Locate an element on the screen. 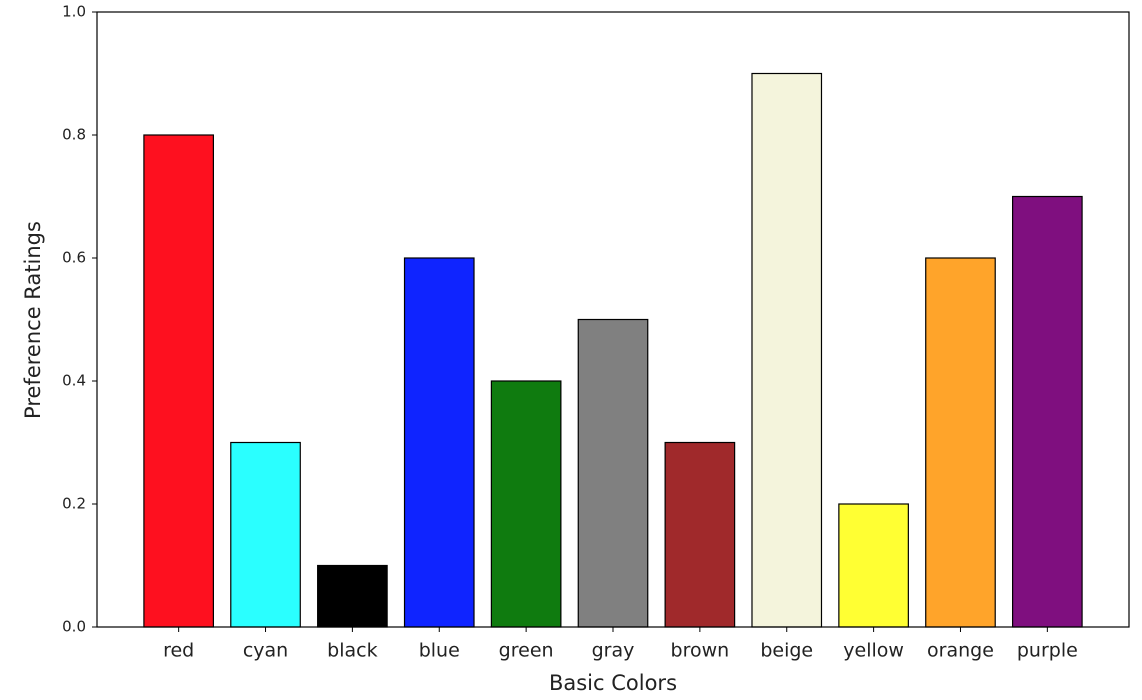 This screenshot has height=700, width=1142. y-tick-label: 0.4 is located at coordinates (74, 381).